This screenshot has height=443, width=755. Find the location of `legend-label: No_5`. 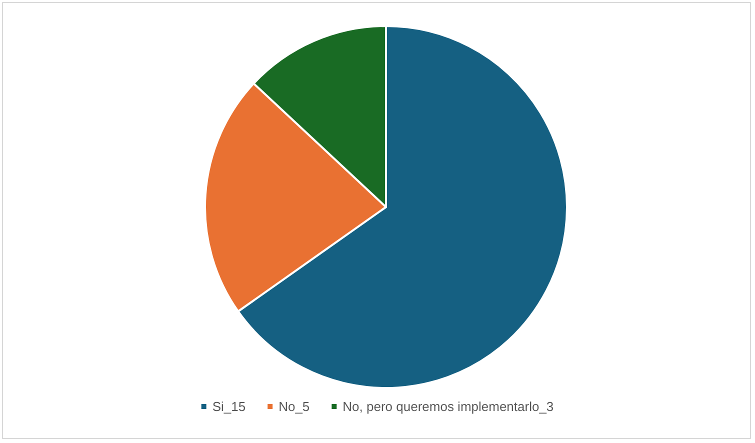

legend-label: No_5 is located at coordinates (294, 406).